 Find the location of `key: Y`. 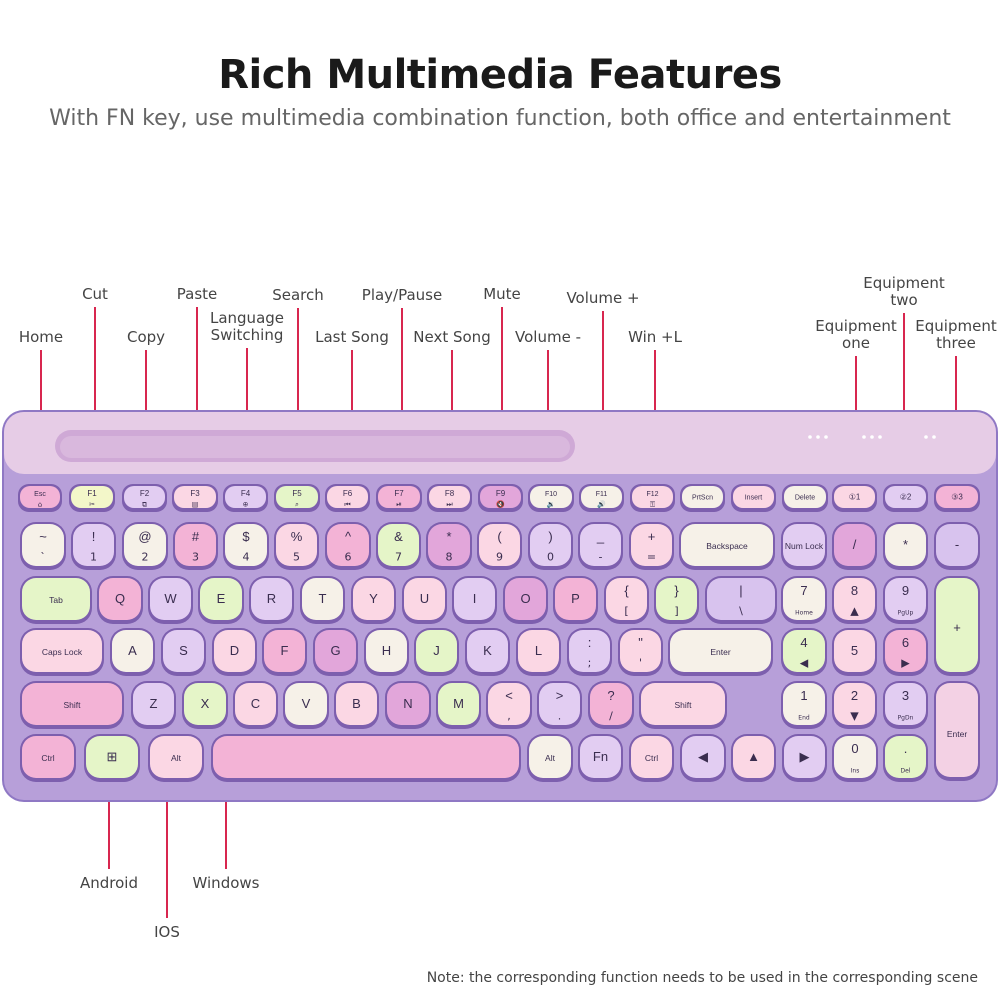

key: Y is located at coordinates (373, 600).